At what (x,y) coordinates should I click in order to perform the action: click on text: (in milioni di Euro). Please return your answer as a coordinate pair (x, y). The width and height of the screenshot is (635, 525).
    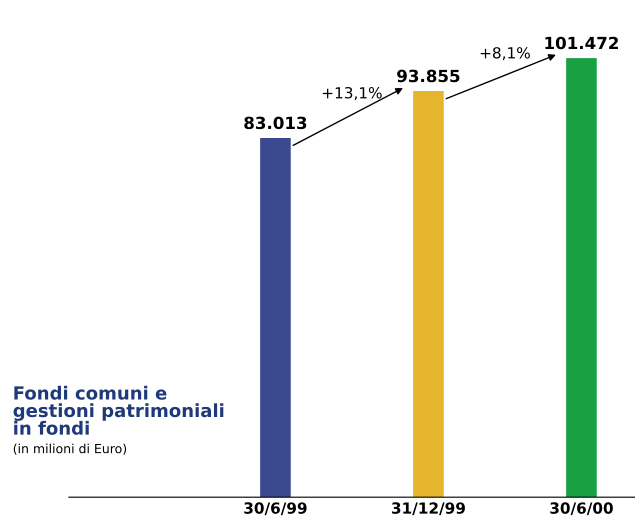
    Looking at the image, I should click on (70, 449).